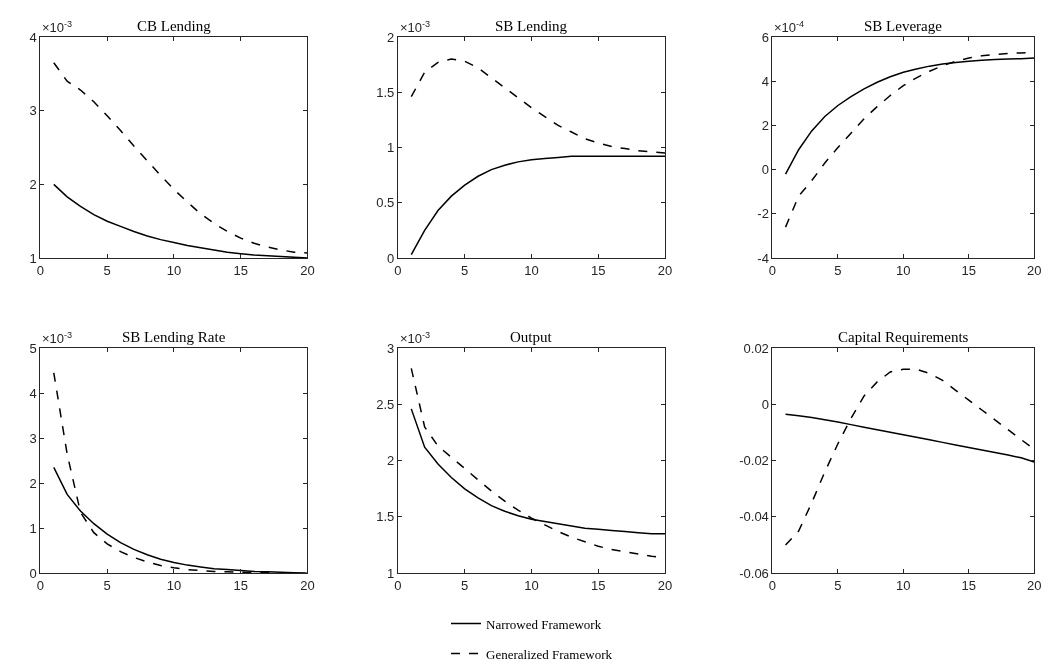 The height and width of the screenshot is (672, 1064). What do you see at coordinates (765, 37) in the screenshot?
I see `y-tick-label: 6` at bounding box center [765, 37].